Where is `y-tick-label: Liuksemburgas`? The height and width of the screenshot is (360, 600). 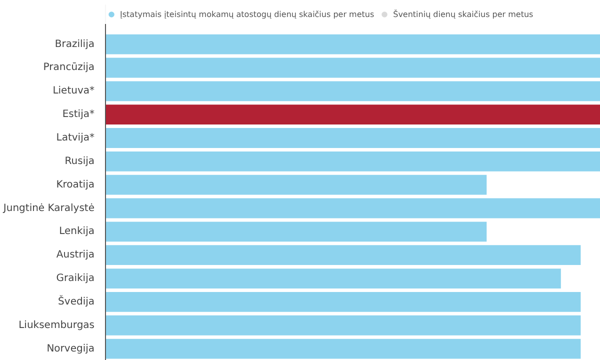 y-tick-label: Liuksemburgas is located at coordinates (56, 325).